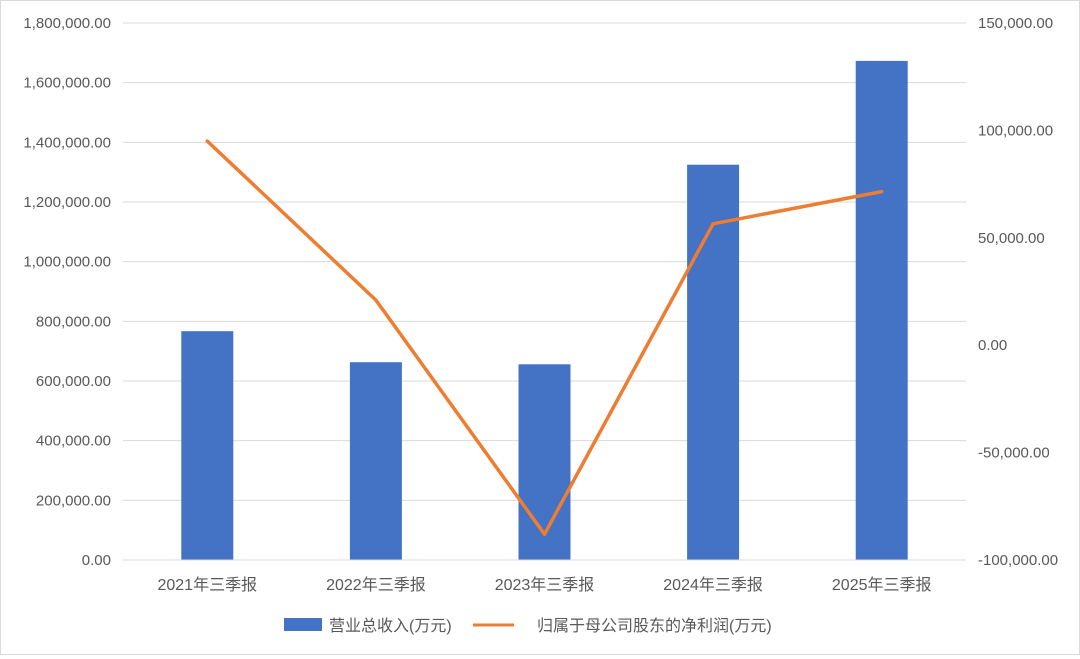 This screenshot has width=1080, height=659. Describe the element at coordinates (654, 626) in the screenshot. I see `legend-label-profit: 归属于母公司股东的净利润(万元)` at that location.